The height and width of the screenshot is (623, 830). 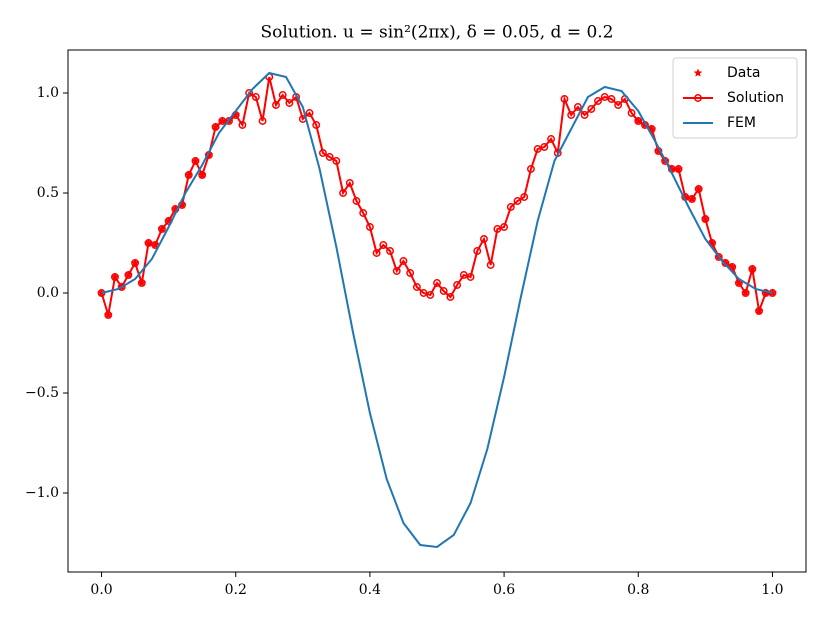 What do you see at coordinates (48, 93) in the screenshot?
I see `y-tick-label: 1.0` at bounding box center [48, 93].